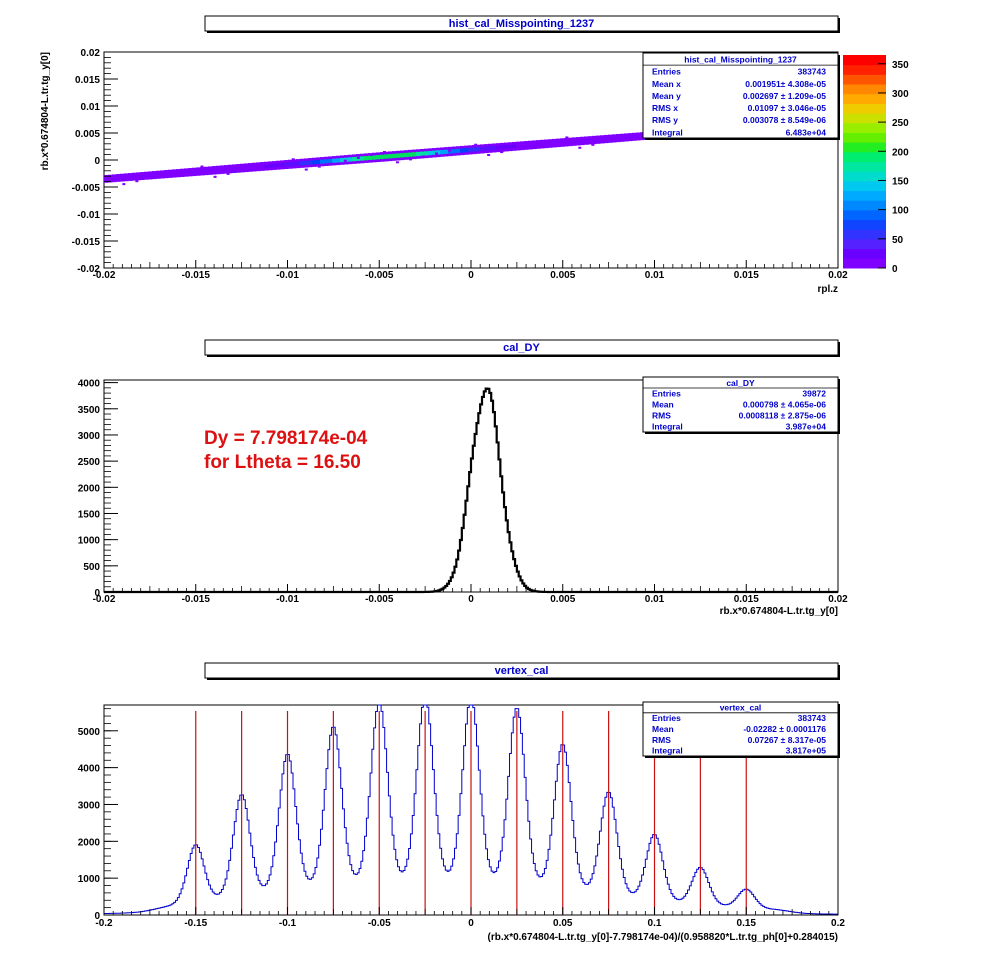 This screenshot has width=996, height=972. I want to click on stats-title-1: cal_DY, so click(740, 383).